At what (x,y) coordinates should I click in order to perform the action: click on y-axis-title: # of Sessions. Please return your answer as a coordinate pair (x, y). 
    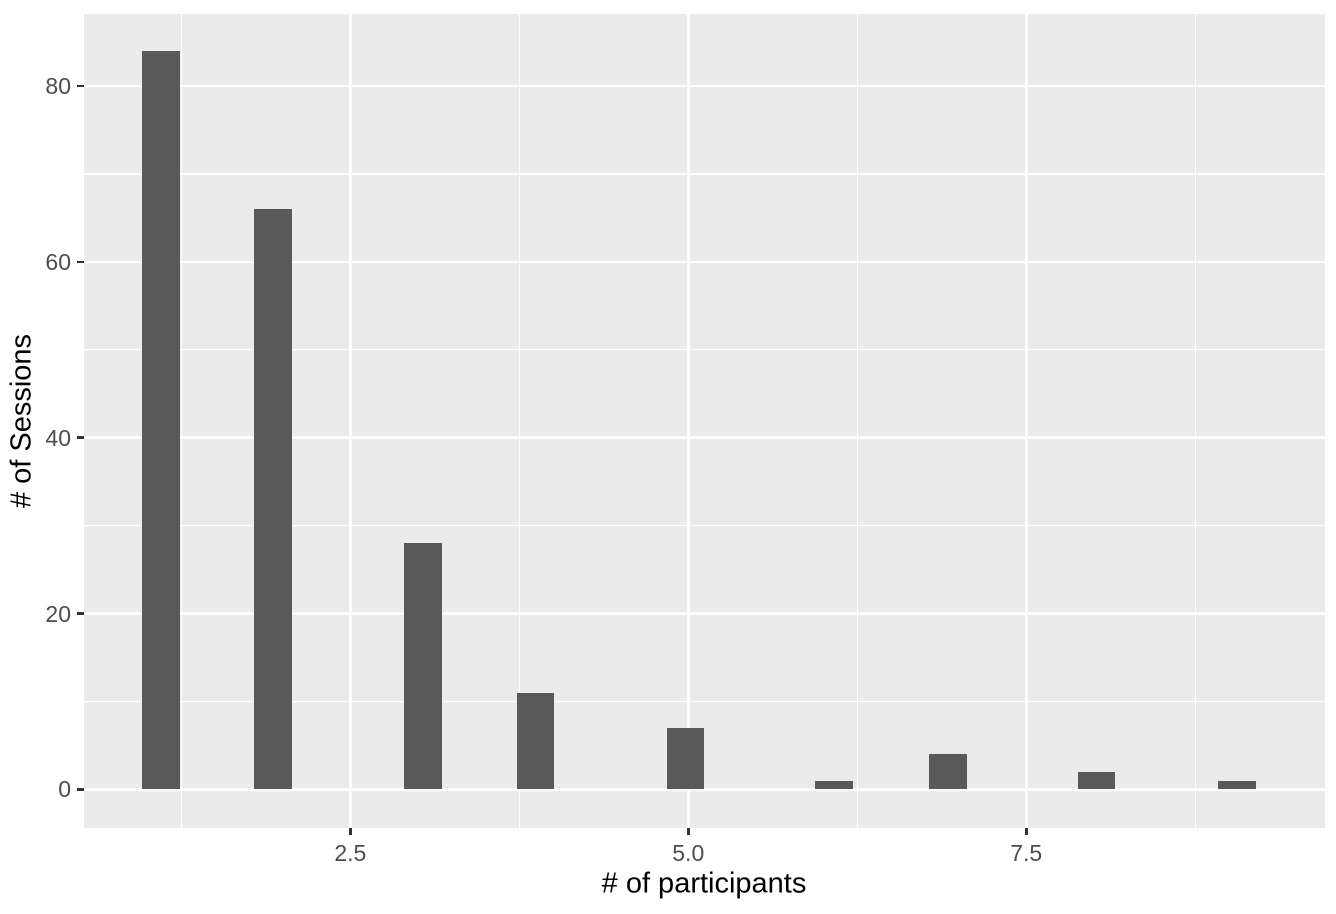
    Looking at the image, I should click on (21, 421).